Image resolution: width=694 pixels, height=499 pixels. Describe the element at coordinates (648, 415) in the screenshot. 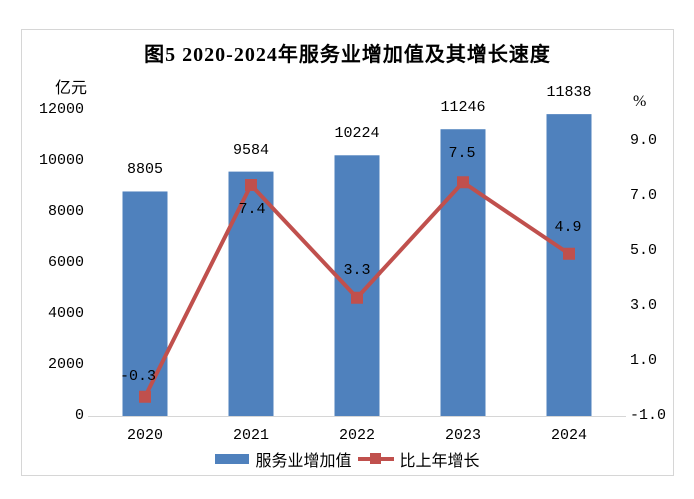

I see `right-axis-tick-label: -1.0` at that location.